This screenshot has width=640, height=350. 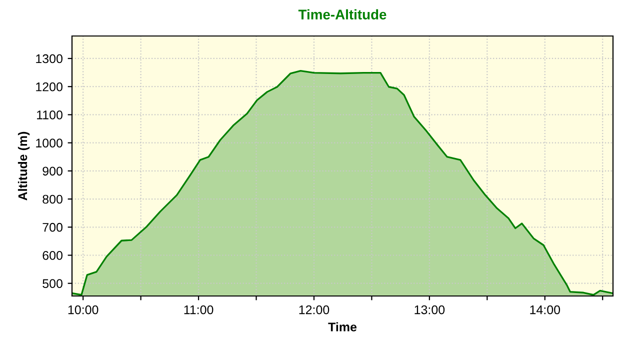 What do you see at coordinates (52, 227) in the screenshot?
I see `y-tick-label: 700` at bounding box center [52, 227].